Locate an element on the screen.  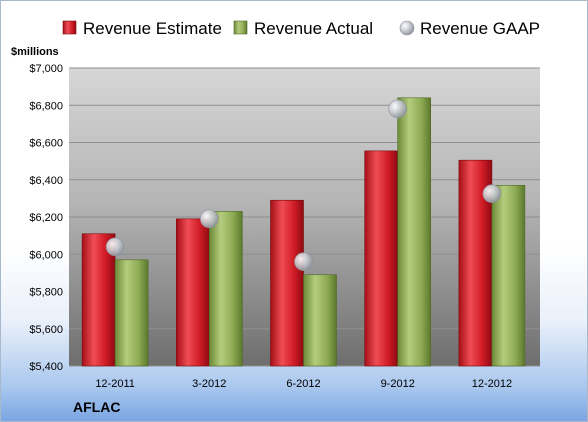
legend-item-actual: Revenue Actual is located at coordinates (303, 28).